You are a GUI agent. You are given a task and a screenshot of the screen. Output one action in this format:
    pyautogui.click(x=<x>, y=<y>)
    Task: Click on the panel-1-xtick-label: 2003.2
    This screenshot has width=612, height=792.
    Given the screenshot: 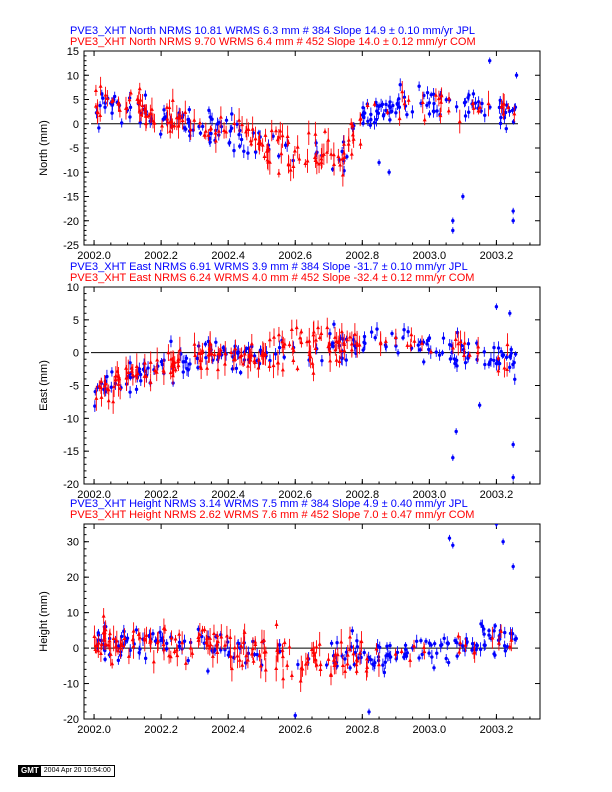 What is the action you would take?
    pyautogui.click(x=497, y=495)
    